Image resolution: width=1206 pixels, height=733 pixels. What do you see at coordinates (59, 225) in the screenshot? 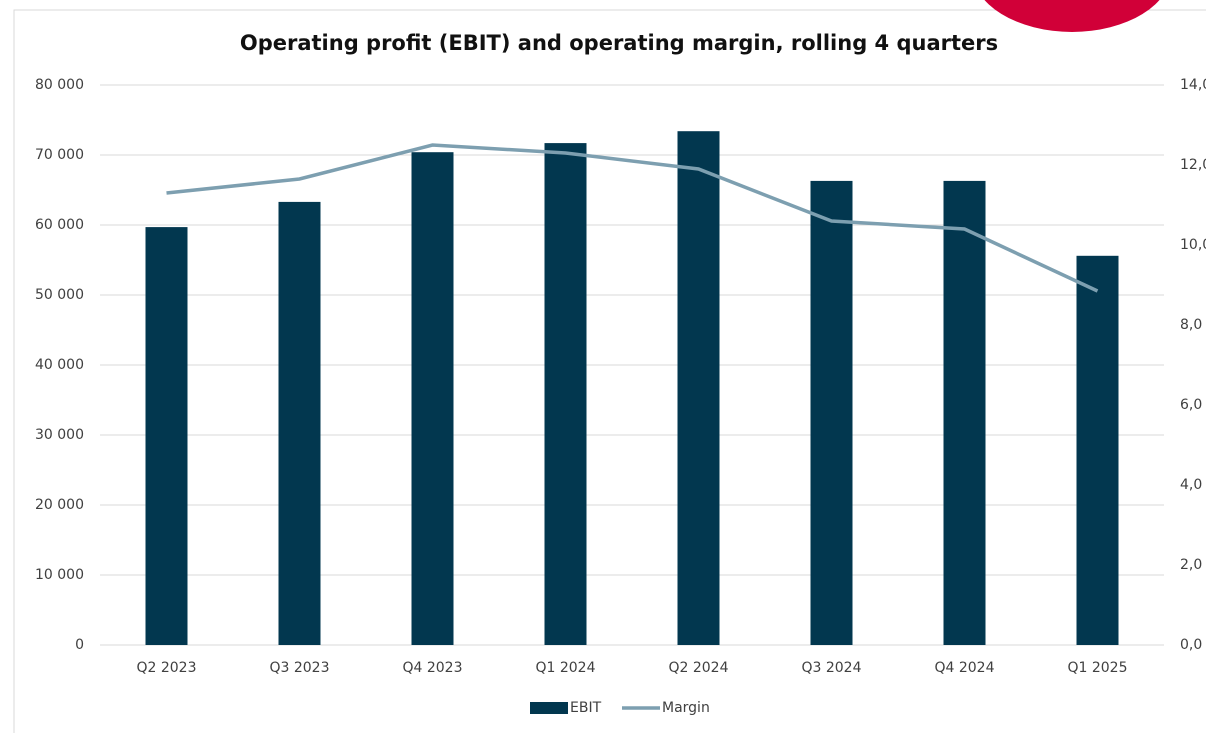
I see `y-tick-label: 60 000` at bounding box center [59, 225].